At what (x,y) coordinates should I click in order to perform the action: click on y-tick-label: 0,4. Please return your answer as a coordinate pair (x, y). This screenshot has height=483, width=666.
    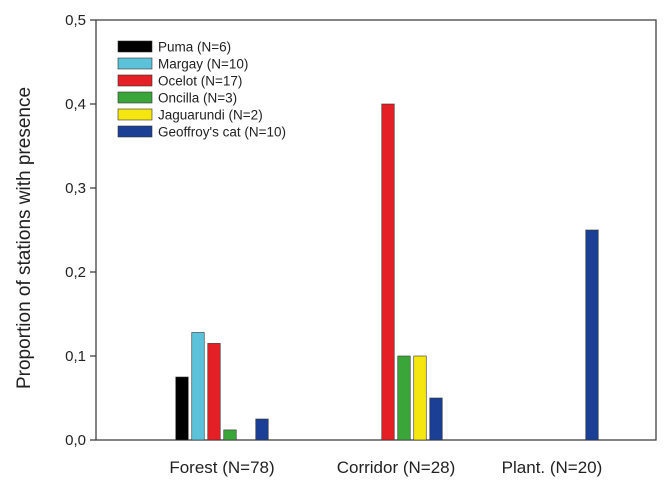
    Looking at the image, I should click on (75, 104).